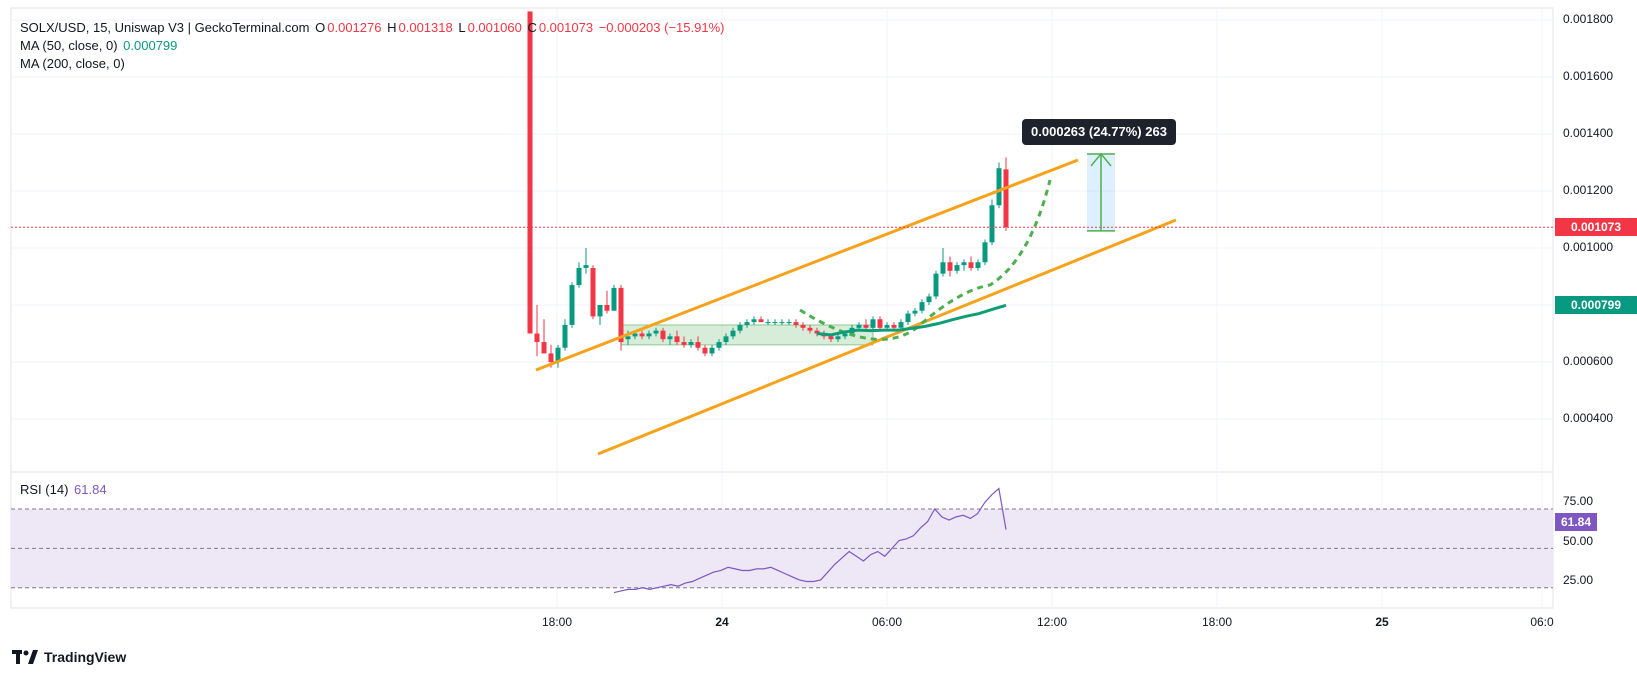 This screenshot has height=676, width=1637. Describe the element at coordinates (807, 265) in the screenshot. I see `channel-upper-line` at that location.